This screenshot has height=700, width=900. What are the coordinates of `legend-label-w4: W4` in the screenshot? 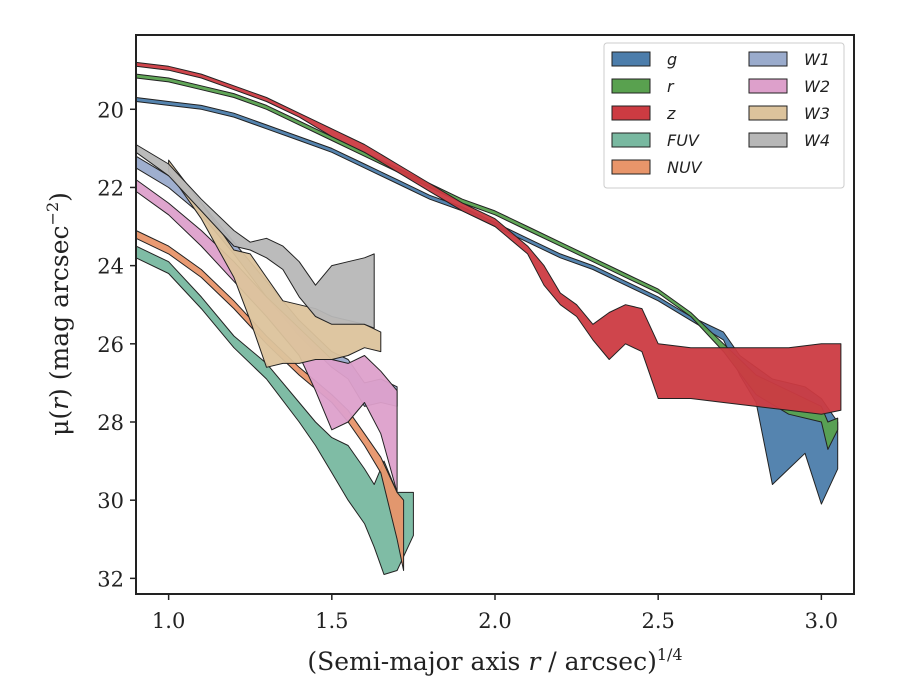 It's located at (817, 140).